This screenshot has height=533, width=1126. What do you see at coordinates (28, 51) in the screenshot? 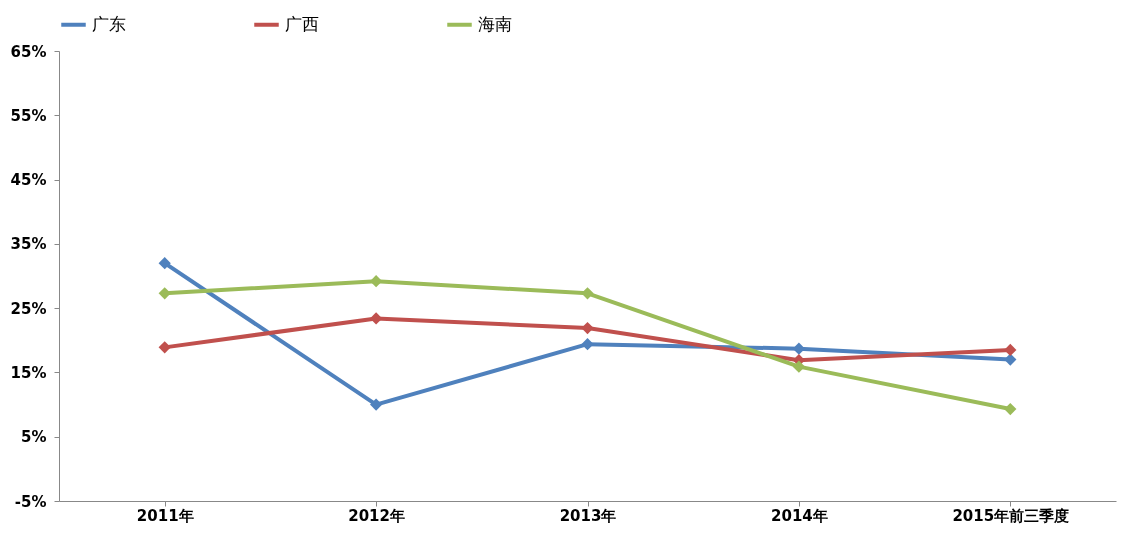
I see `y-tick-label: 65%` at bounding box center [28, 51].